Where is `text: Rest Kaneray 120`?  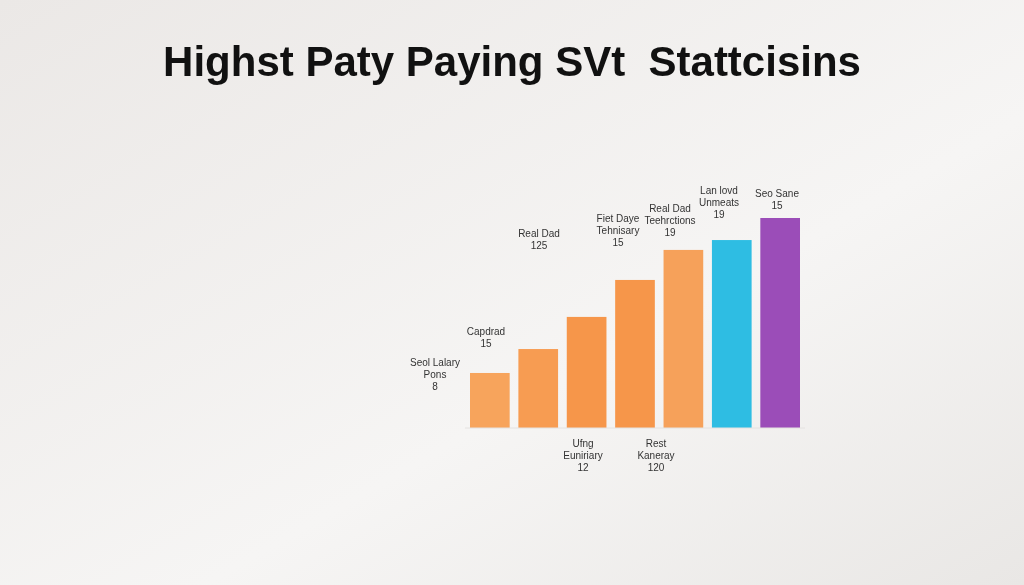
text: Rest Kaneray 120 is located at coordinates (656, 455).